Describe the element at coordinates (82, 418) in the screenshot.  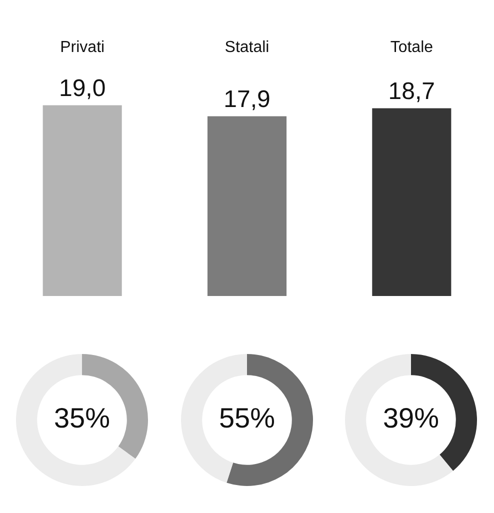
I see `data-label: 35%` at that location.